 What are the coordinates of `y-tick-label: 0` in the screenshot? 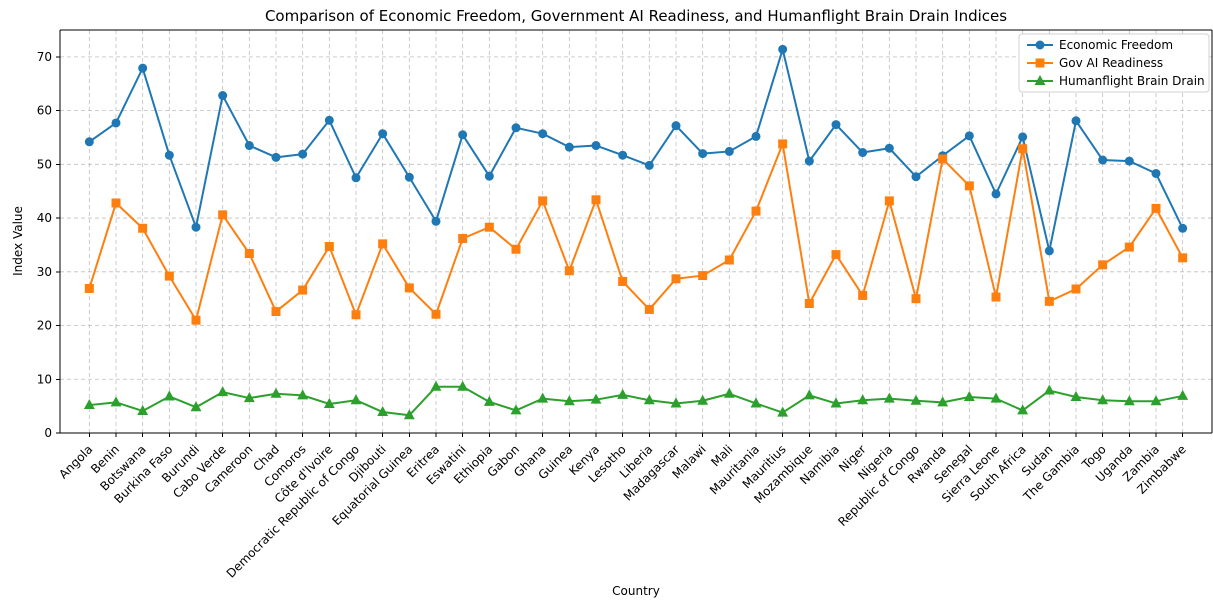 It's located at (48, 433).